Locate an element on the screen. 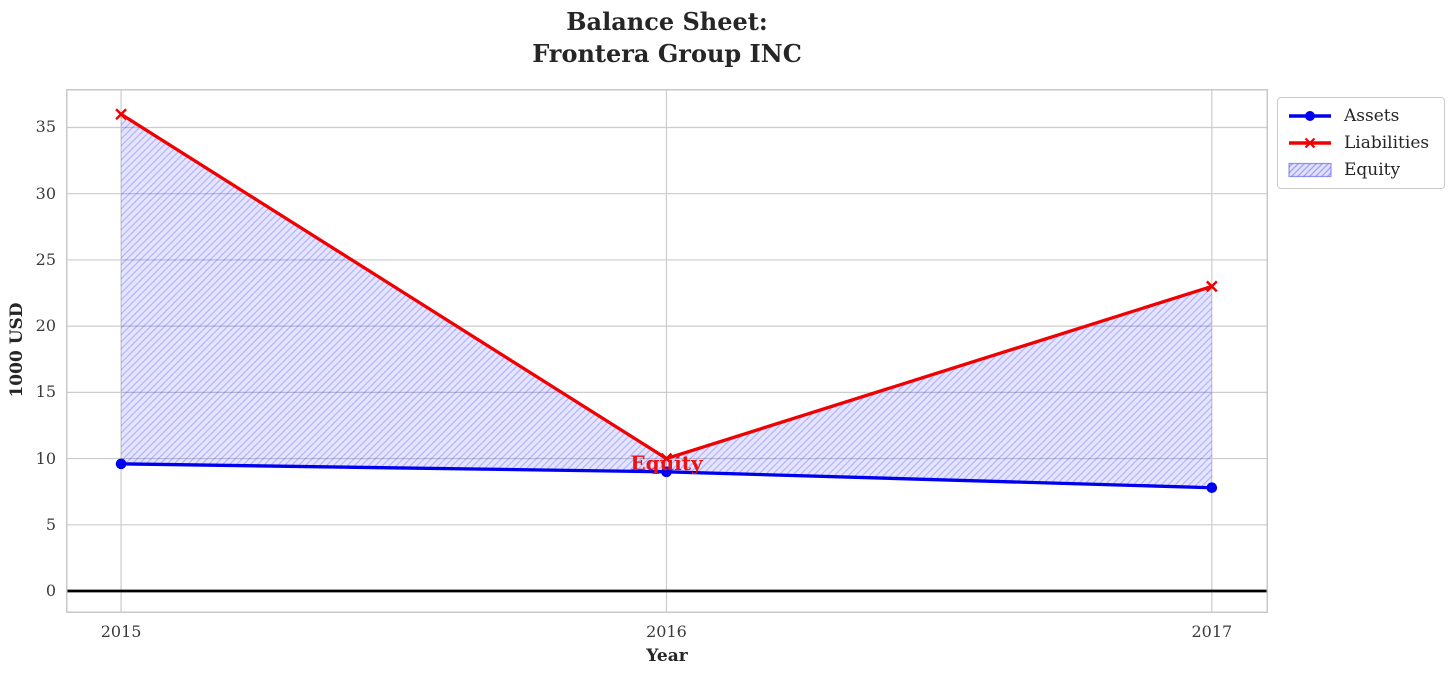 The image size is (1454, 676). legend: Assets Liabilities Equity is located at coordinates (1361, 143).